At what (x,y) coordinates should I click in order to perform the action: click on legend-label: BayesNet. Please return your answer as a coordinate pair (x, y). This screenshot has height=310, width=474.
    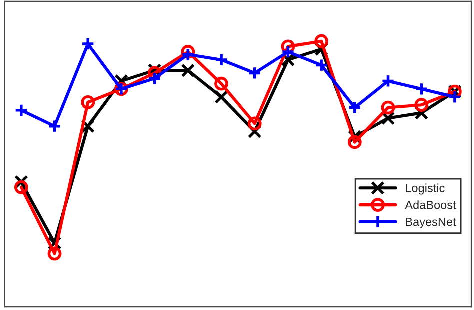
    Looking at the image, I should click on (431, 223).